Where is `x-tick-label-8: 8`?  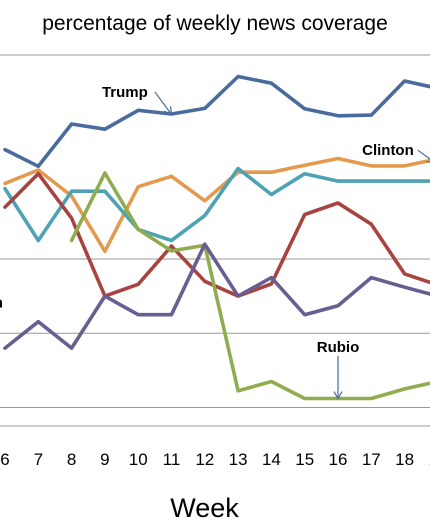 x-tick-label-8: 8 is located at coordinates (71, 459).